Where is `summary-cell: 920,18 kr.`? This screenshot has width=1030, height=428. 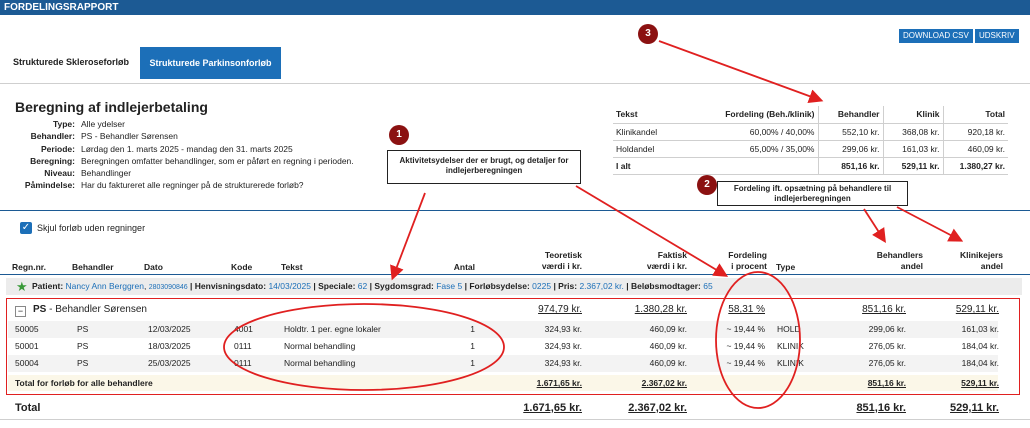
summary-cell: 920,18 kr. is located at coordinates (975, 132).